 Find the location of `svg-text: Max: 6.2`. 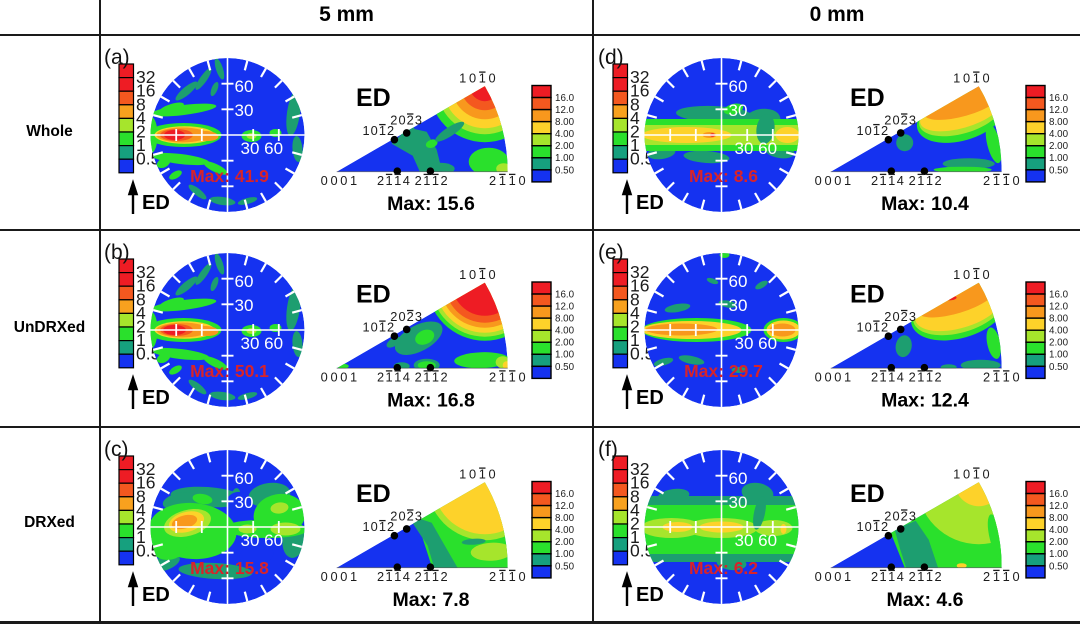

svg-text: Max: 6.2 is located at coordinates (723, 568).